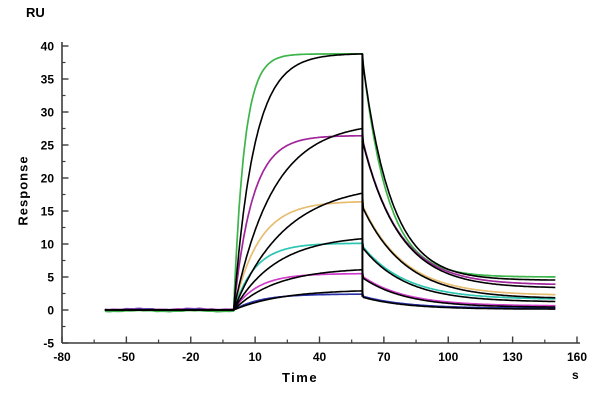 This screenshot has width=600, height=400. I want to click on y-tick-label: 35, so click(48, 80).